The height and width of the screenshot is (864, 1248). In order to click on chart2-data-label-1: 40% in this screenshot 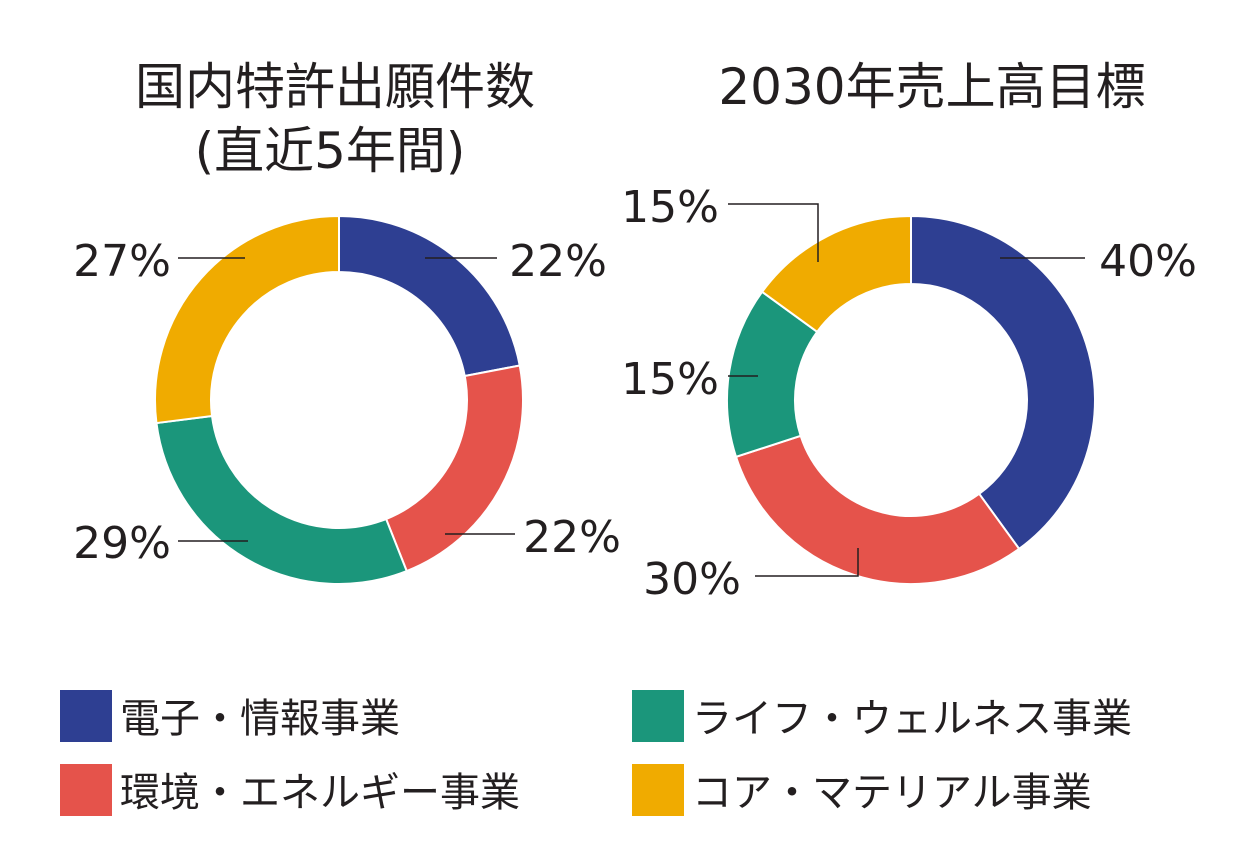, I will do `click(1148, 261)`.